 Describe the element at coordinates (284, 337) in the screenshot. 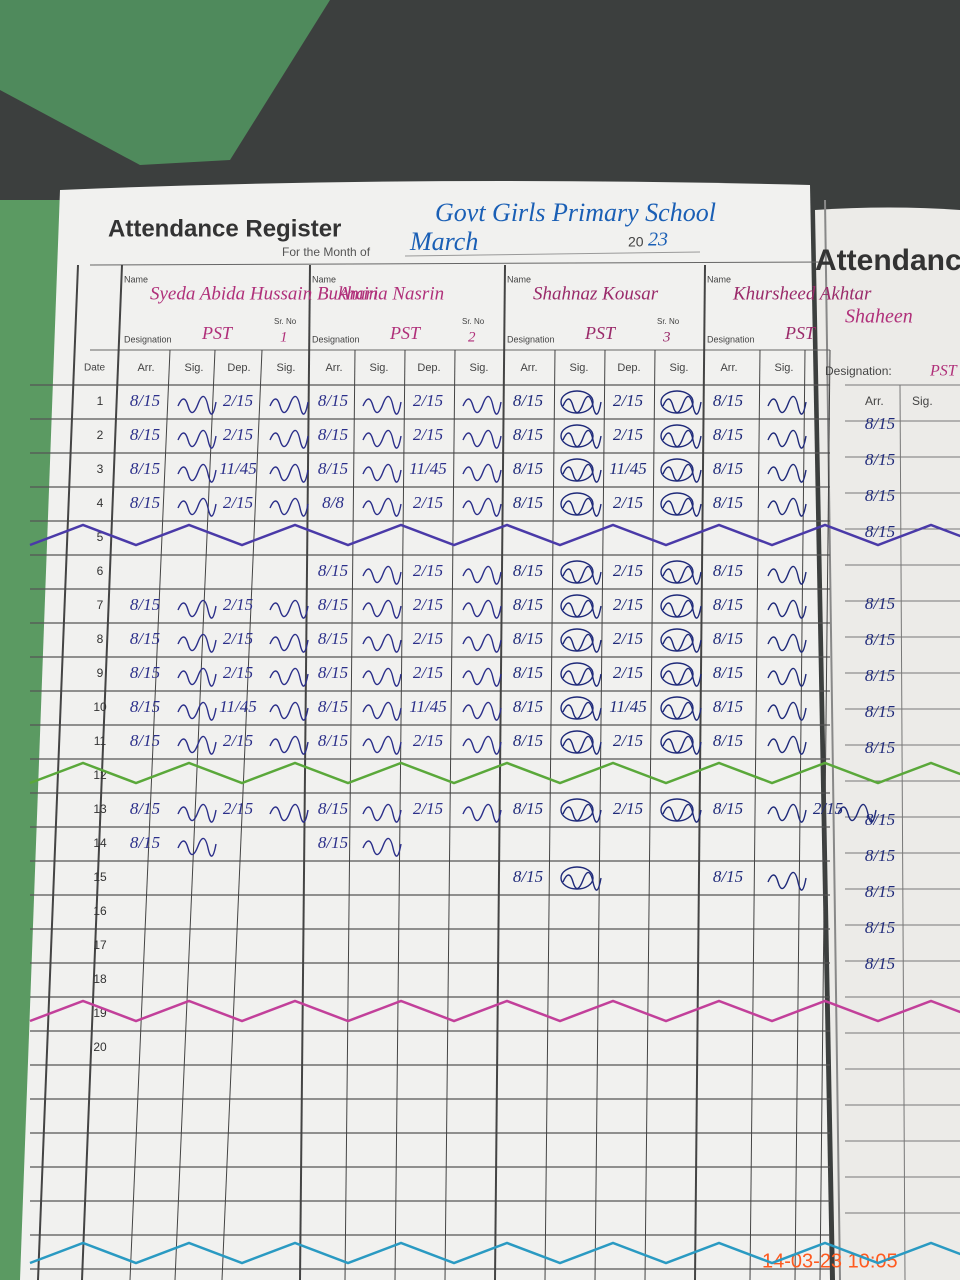

I see `sr-no: 1` at that location.